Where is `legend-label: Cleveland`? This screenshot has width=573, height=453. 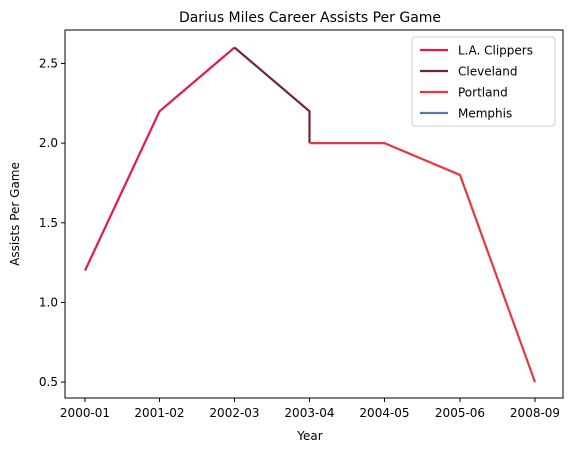 legend-label: Cleveland is located at coordinates (488, 72).